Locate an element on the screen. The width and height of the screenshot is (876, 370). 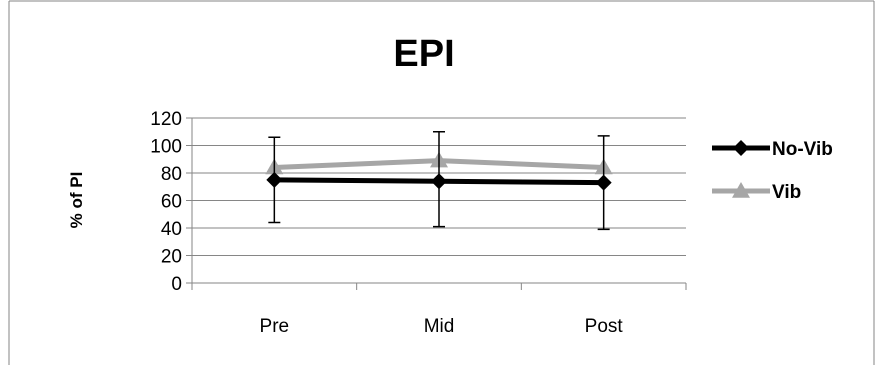
y-tick-label: 20 is located at coordinates (171, 257).